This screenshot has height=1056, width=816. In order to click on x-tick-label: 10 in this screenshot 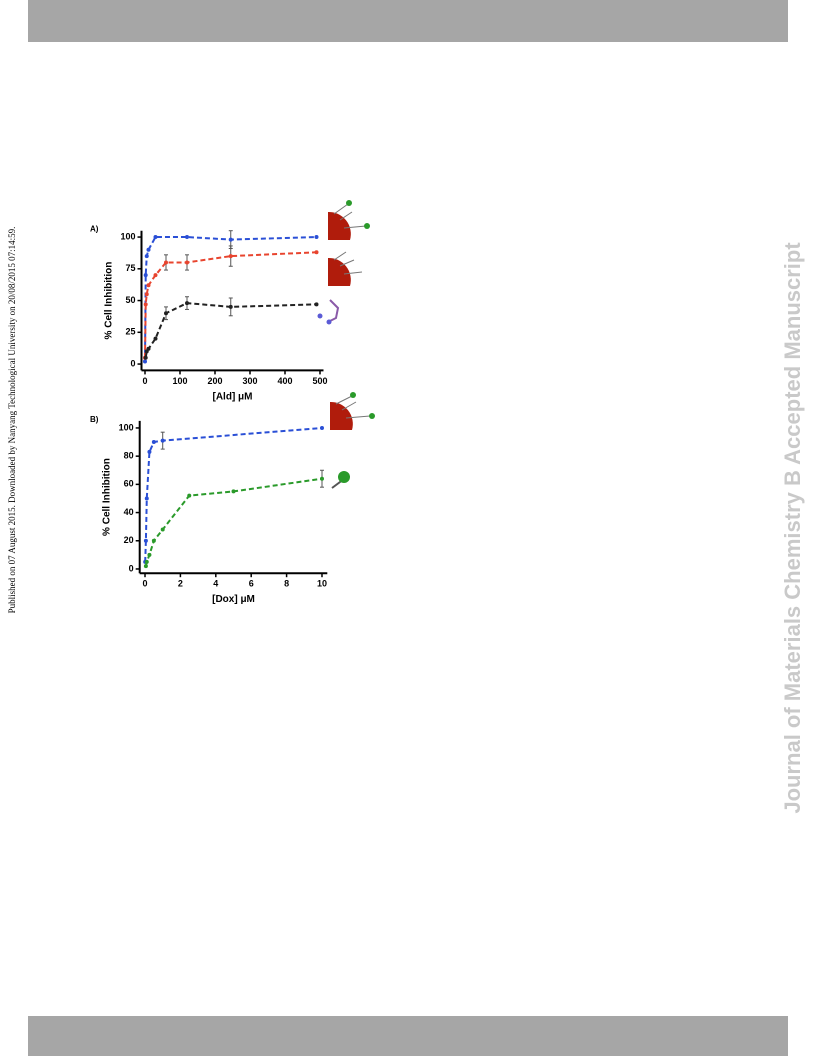, I will do `click(322, 584)`.